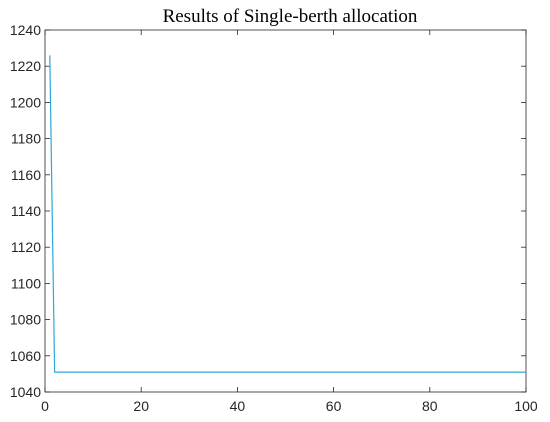 This screenshot has height=422, width=550. I want to click on x-tick-label: 20, so click(141, 406).